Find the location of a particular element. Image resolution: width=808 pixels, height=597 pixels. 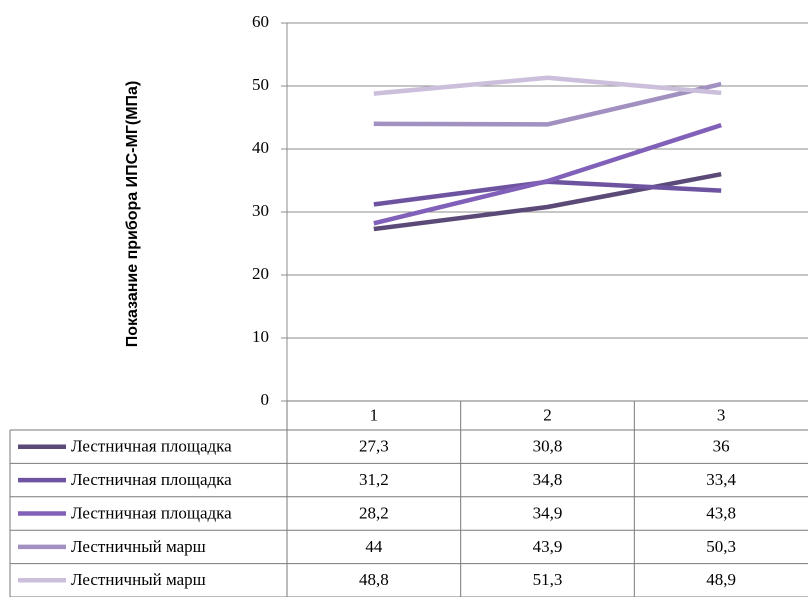

table-cell-value: 48,9 is located at coordinates (721, 579).